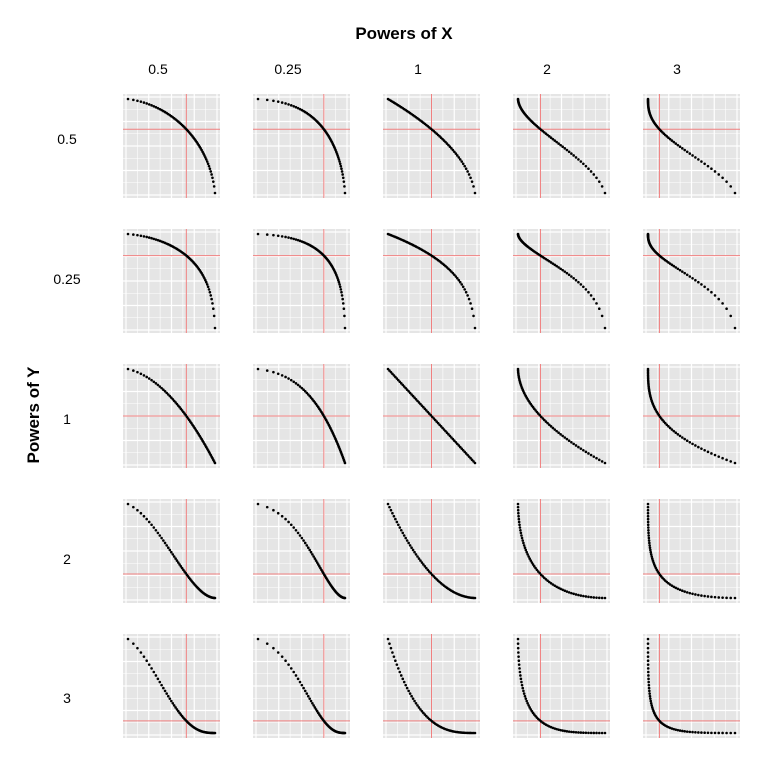  I want to click on facet-panel-r4-c1, so click(171, 551).